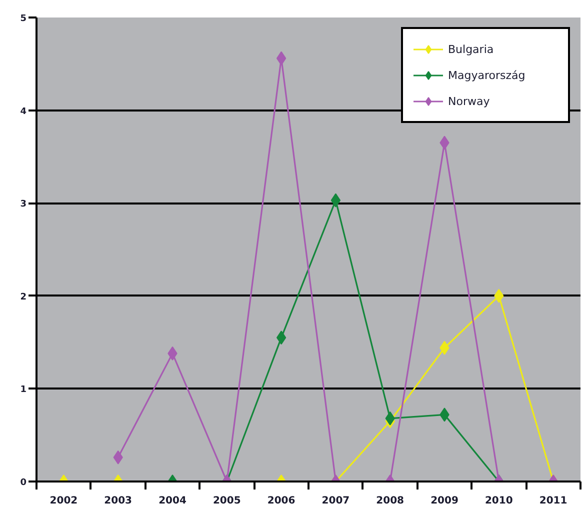 The height and width of the screenshot is (513, 583). Describe the element at coordinates (226, 501) in the screenshot. I see `x-tick-label: 2005` at that location.